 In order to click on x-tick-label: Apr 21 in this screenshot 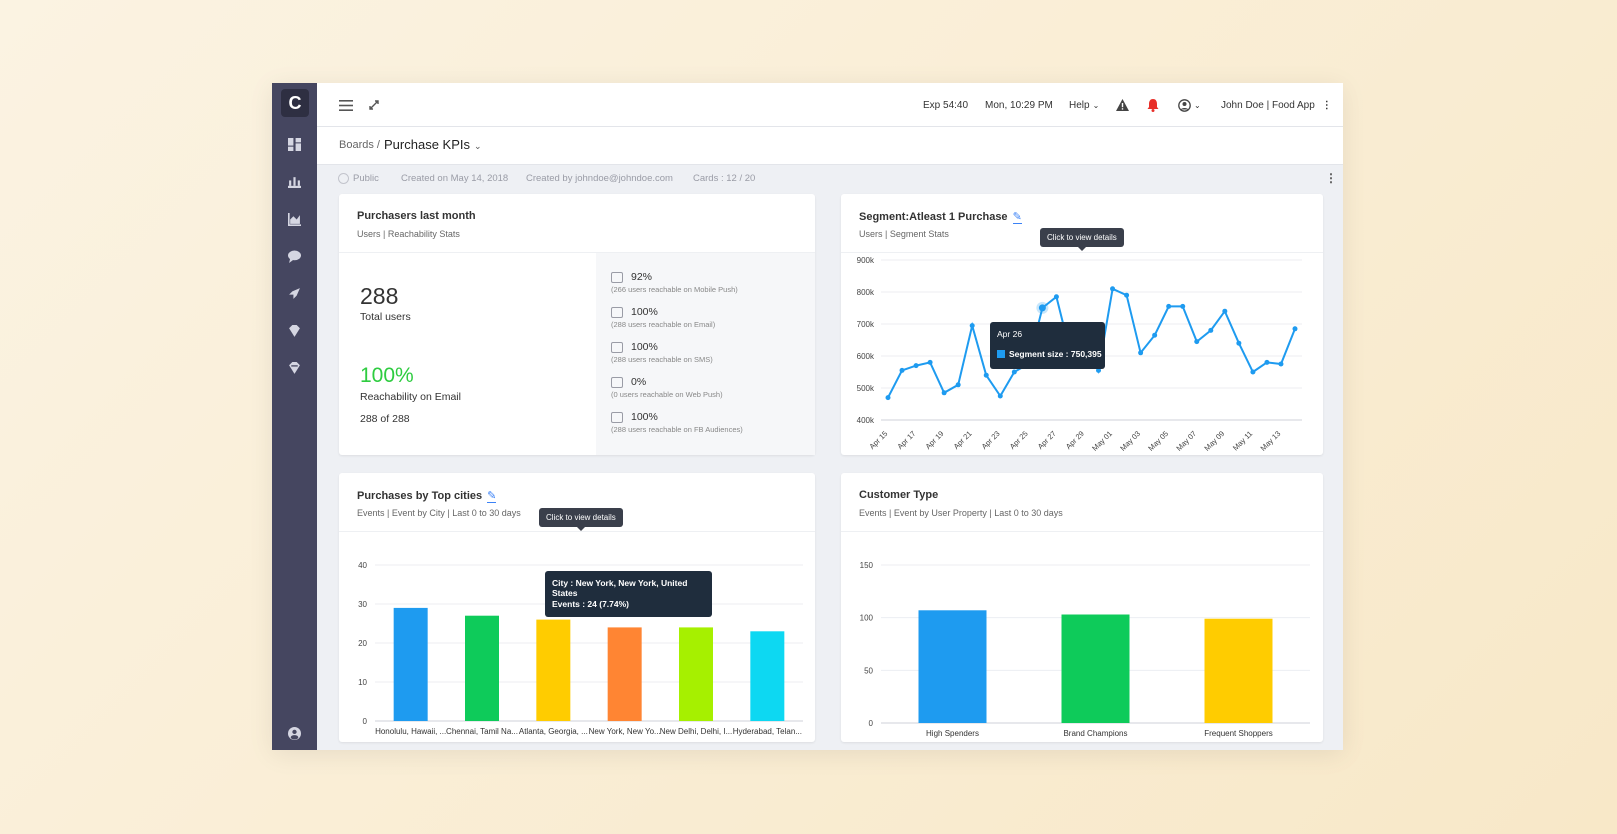, I will do `click(963, 440)`.